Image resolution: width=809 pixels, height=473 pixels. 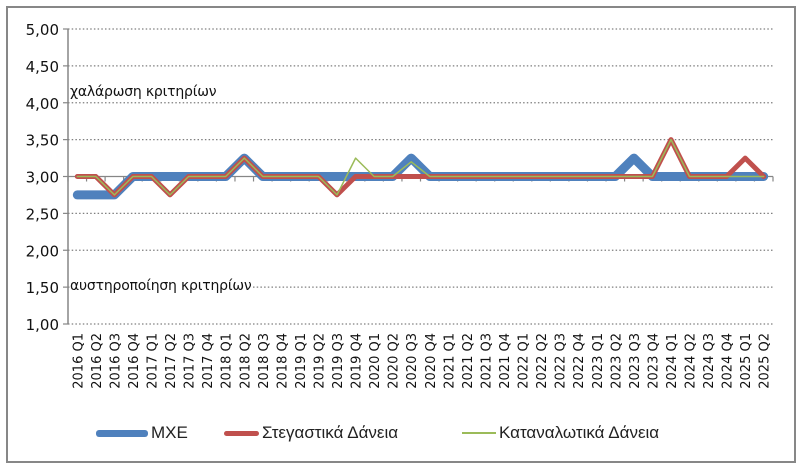 What do you see at coordinates (338, 361) in the screenshot?
I see `x-tick-label: 2019 Q3` at bounding box center [338, 361].